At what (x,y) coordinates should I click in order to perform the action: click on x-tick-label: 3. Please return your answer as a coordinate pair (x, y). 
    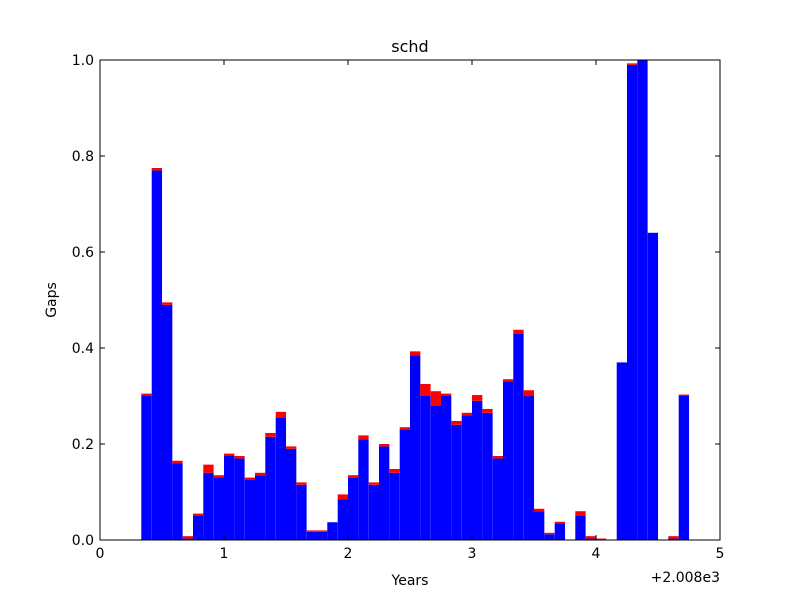
    Looking at the image, I should click on (472, 554).